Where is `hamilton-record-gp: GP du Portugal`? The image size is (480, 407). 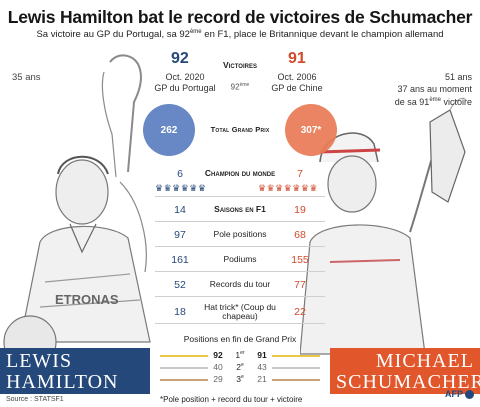 hamilton-record-gp: GP du Portugal is located at coordinates (185, 87).